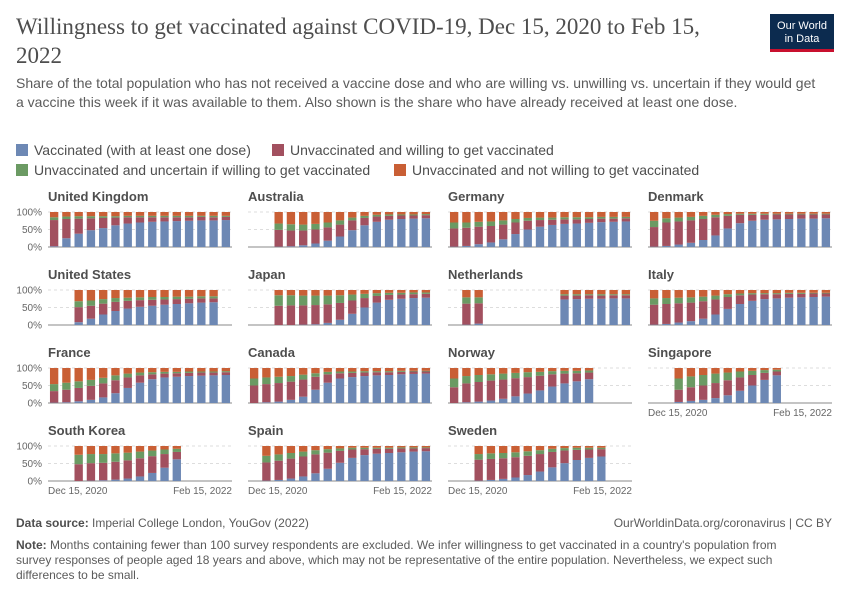 This screenshot has height=600, width=850. What do you see at coordinates (722, 523) in the screenshot?
I see `footer-link: OurWorldinData.org/coronavirus | CC BY` at bounding box center [722, 523].